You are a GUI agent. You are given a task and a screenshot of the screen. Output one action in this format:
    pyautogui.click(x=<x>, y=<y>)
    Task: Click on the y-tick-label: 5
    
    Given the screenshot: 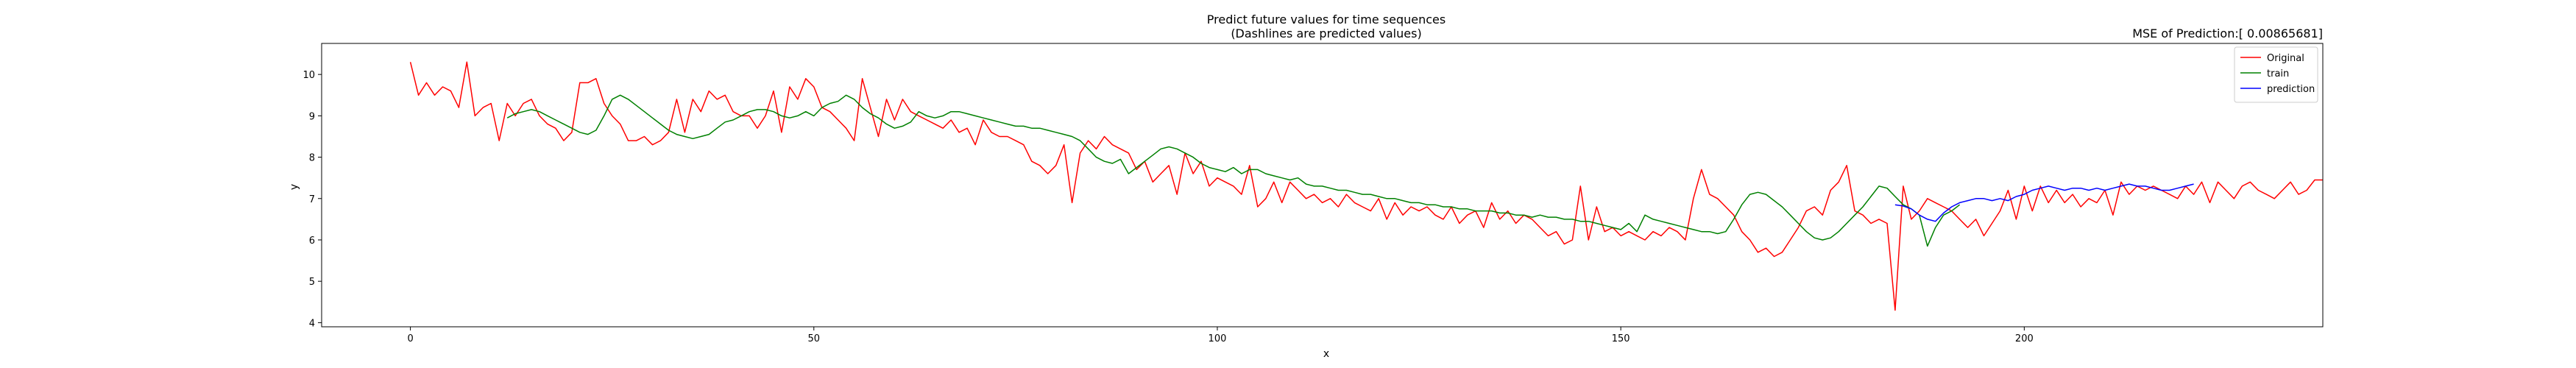 What is the action you would take?
    pyautogui.click(x=312, y=282)
    